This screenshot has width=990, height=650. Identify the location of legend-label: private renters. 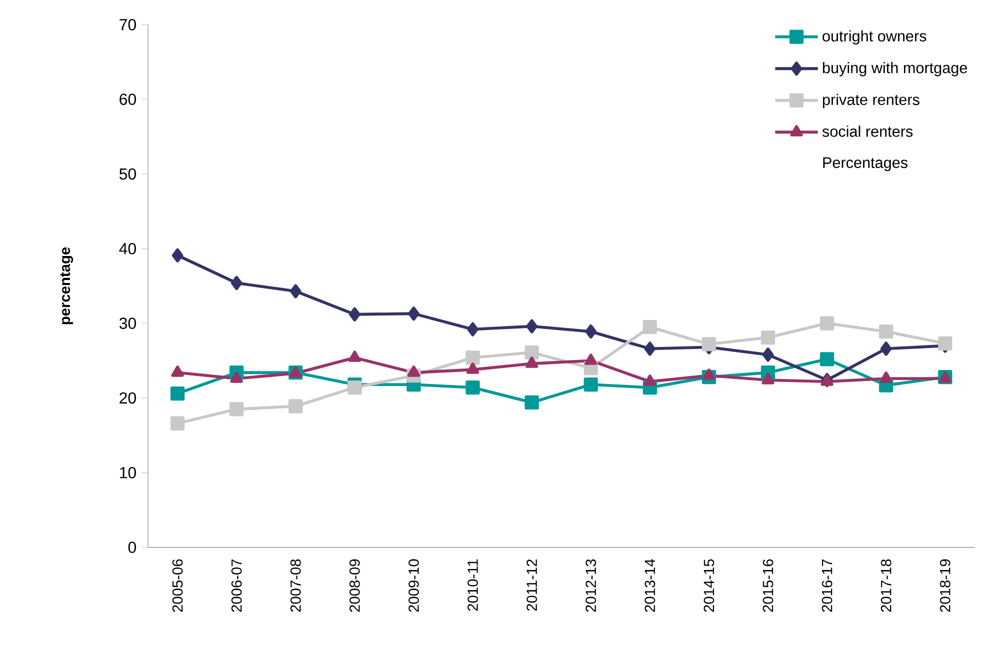
(871, 101).